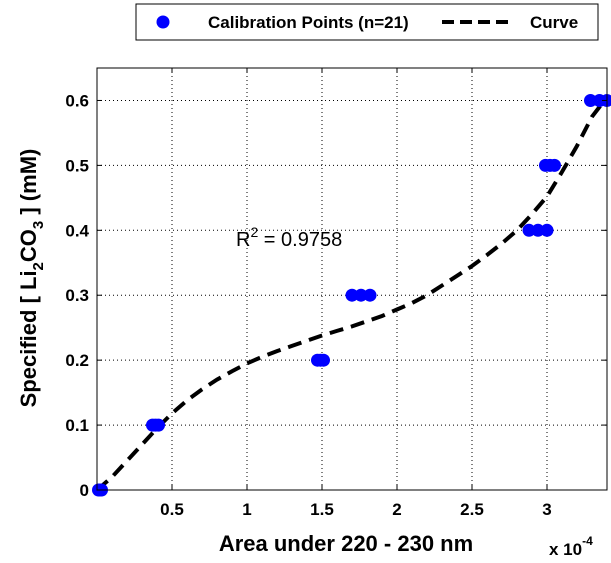 This screenshot has width=611, height=563. Describe the element at coordinates (38, 225) in the screenshot. I see `y-label-sub2: 3` at that location.